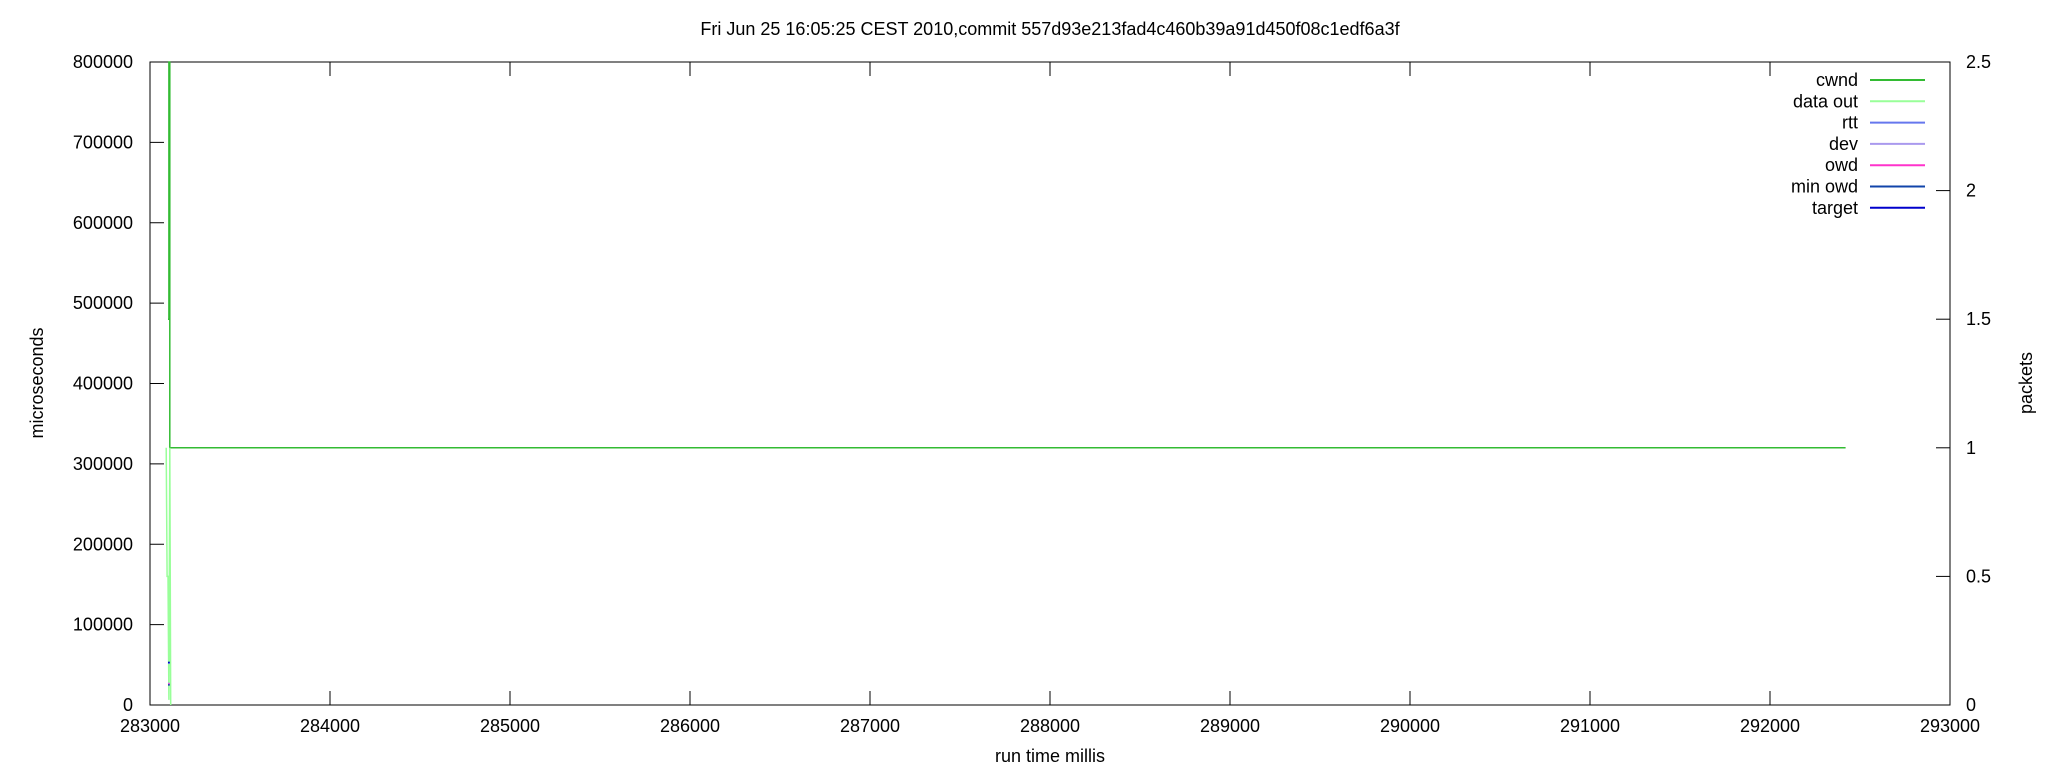 This screenshot has height=768, width=2048. Describe the element at coordinates (103, 142) in the screenshot. I see `y-tick-label: 700000` at that location.